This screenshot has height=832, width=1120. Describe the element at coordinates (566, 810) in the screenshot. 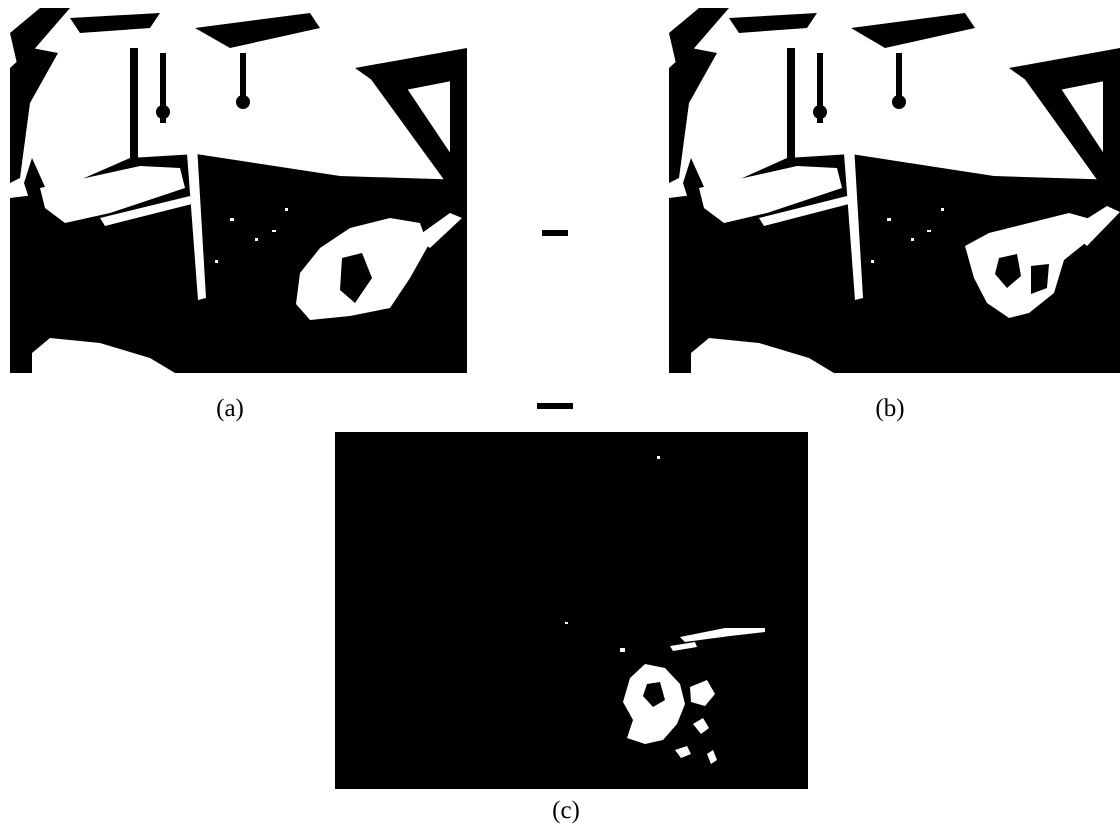

I see `caption-c: (c)` at that location.